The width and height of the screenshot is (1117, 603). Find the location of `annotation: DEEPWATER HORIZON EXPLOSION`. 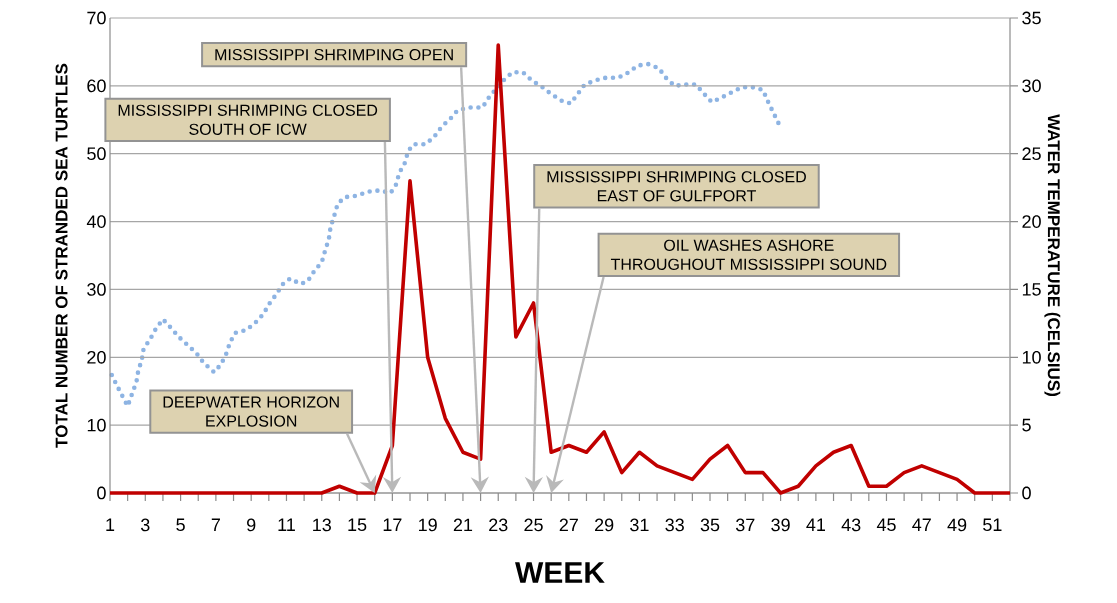

annotation: DEEPWATER HORIZON EXPLOSION is located at coordinates (251, 411).